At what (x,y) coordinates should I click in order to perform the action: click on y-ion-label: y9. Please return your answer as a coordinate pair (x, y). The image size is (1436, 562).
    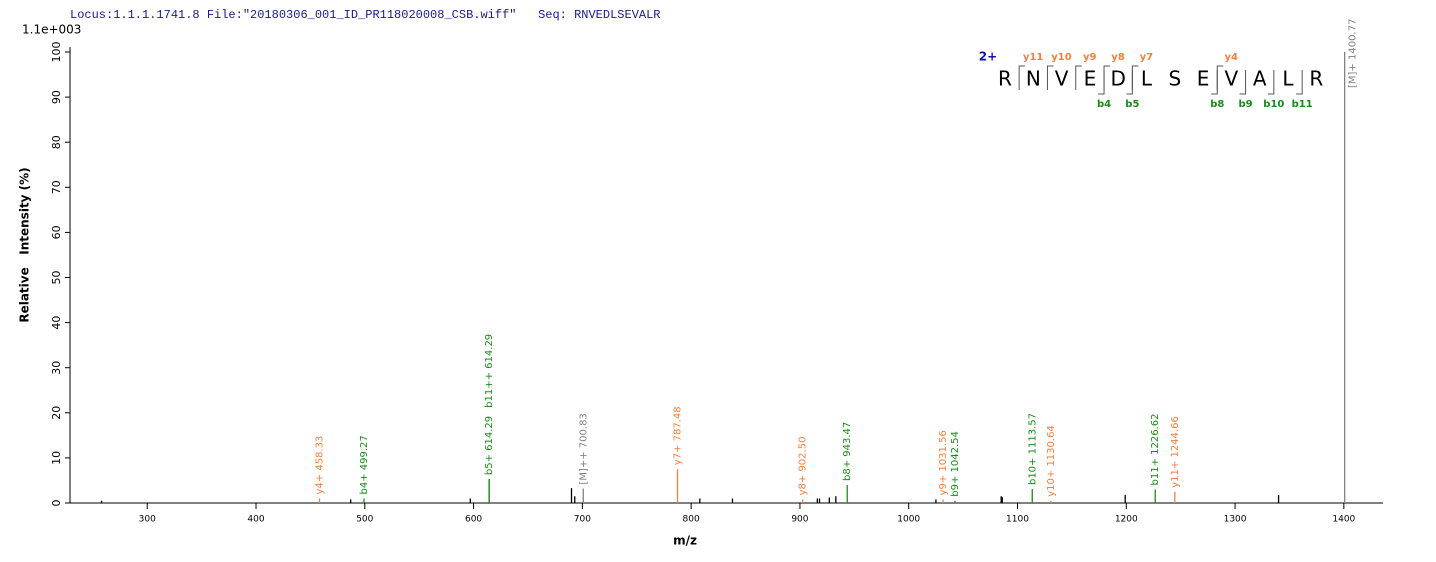
    Looking at the image, I should click on (1090, 57).